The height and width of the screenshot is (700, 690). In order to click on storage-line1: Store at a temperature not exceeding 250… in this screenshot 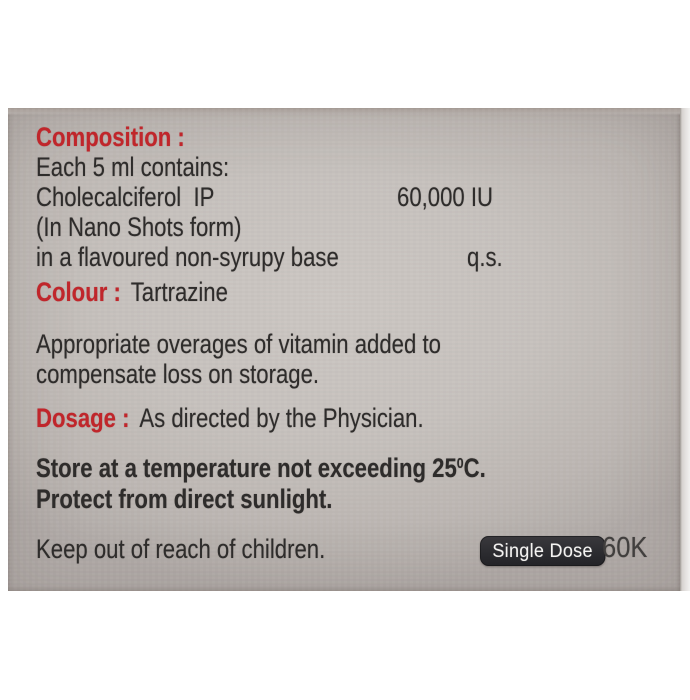, I will do `click(261, 470)`.